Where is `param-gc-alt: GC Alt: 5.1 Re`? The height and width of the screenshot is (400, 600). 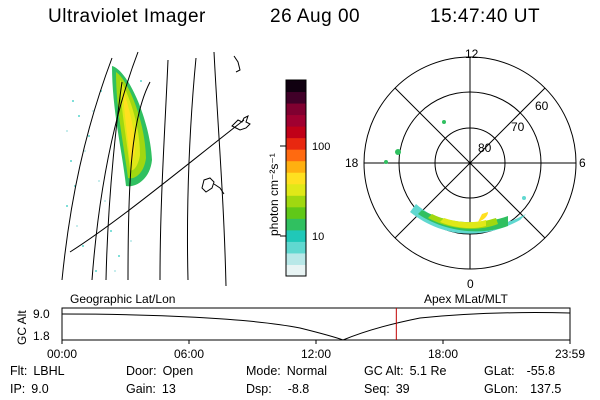 param-gc-alt: GC Alt: 5.1 Re is located at coordinates (405, 371).